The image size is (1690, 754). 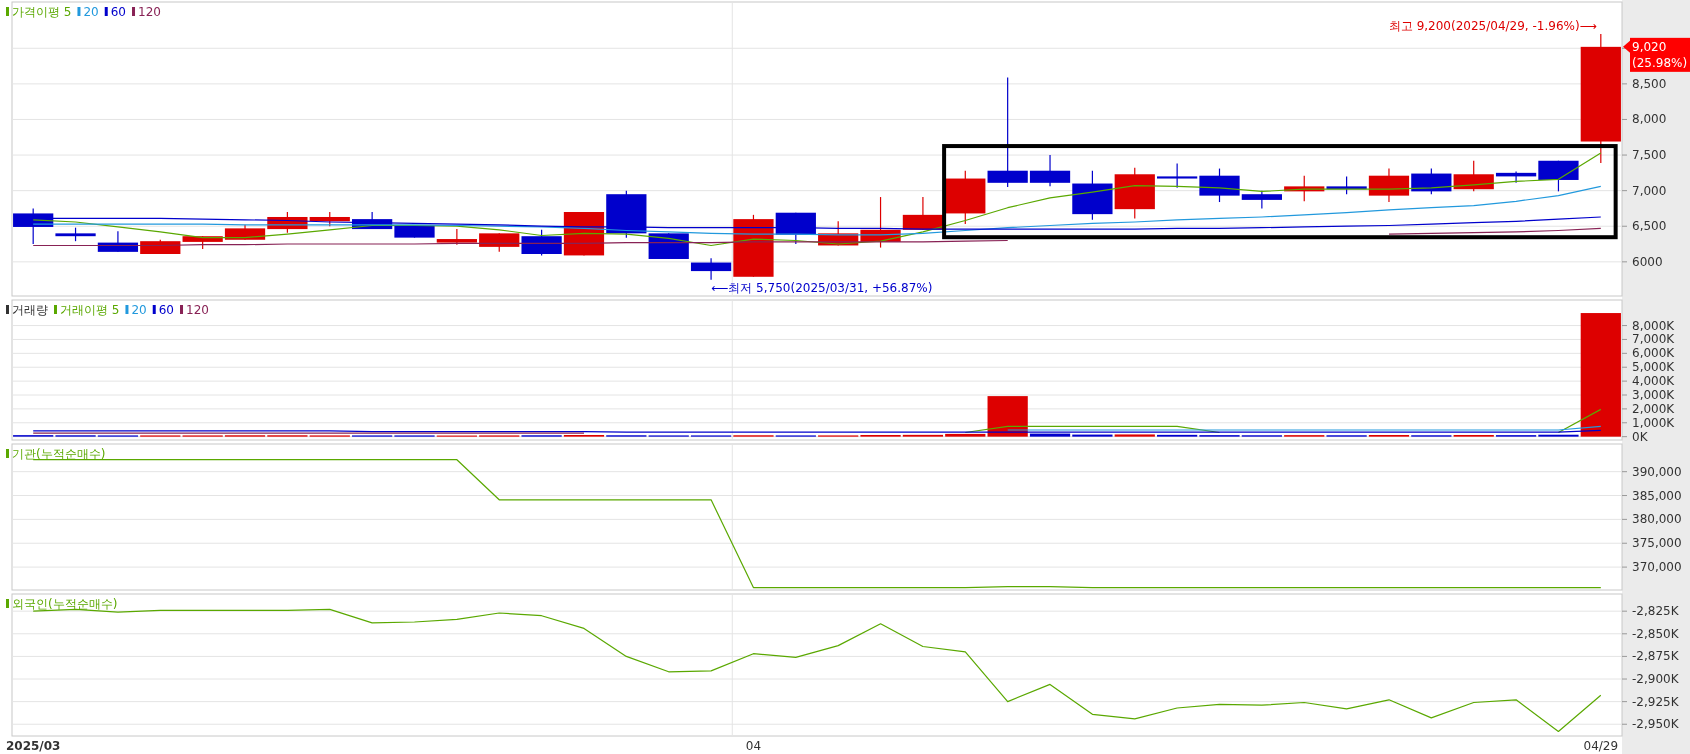 I want to click on y-tick-label: 7,500, so click(x=1649, y=155).